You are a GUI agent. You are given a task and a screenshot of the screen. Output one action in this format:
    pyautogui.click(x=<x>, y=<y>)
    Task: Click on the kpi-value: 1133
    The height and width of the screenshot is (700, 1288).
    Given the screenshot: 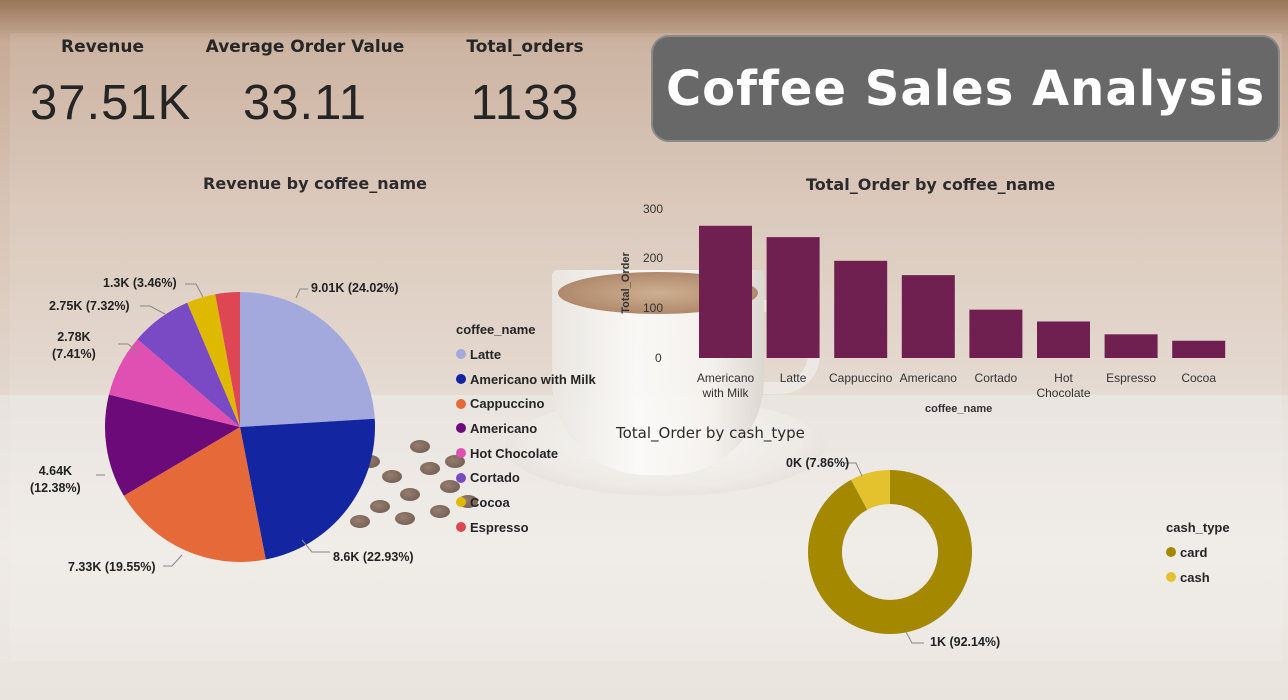 What is the action you would take?
    pyautogui.click(x=525, y=103)
    